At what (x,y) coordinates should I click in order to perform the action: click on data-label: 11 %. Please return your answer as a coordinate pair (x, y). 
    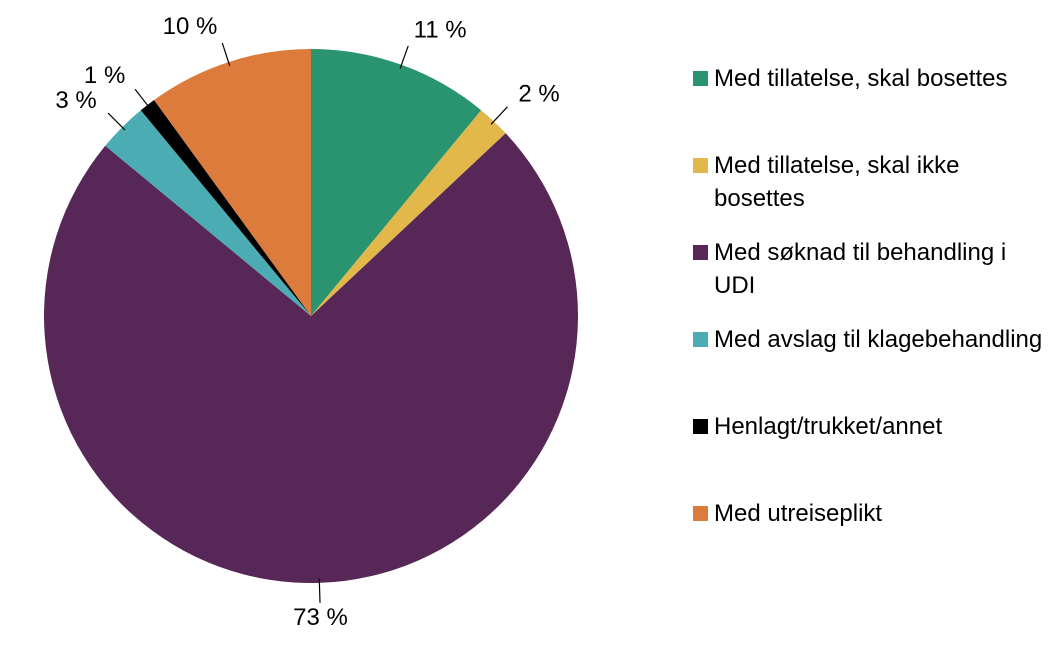
    Looking at the image, I should click on (440, 29).